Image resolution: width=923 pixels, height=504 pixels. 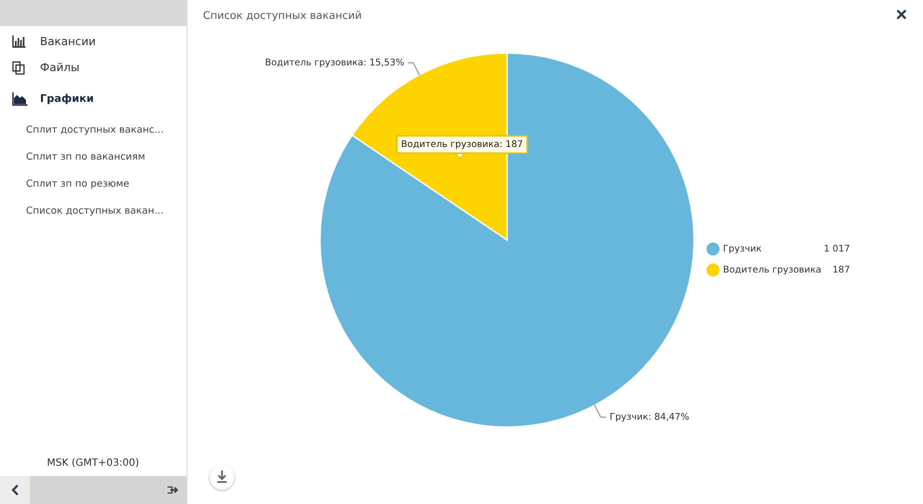 I want to click on text: Графики, so click(x=66, y=99).